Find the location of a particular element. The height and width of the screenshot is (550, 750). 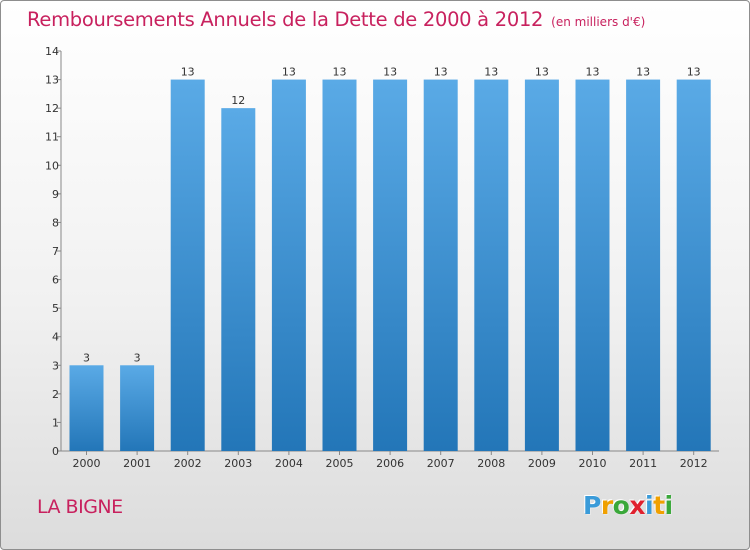

x-tick-label: 2000 is located at coordinates (87, 463).